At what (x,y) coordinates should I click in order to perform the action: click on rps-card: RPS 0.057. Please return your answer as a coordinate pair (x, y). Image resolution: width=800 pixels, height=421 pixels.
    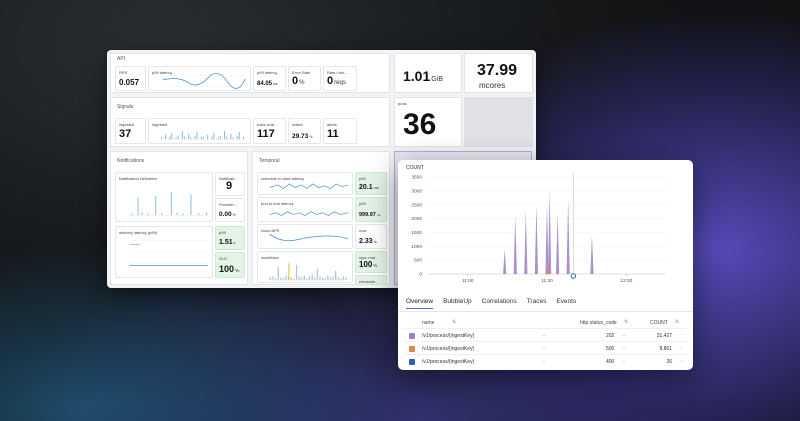
    Looking at the image, I should click on (130, 78).